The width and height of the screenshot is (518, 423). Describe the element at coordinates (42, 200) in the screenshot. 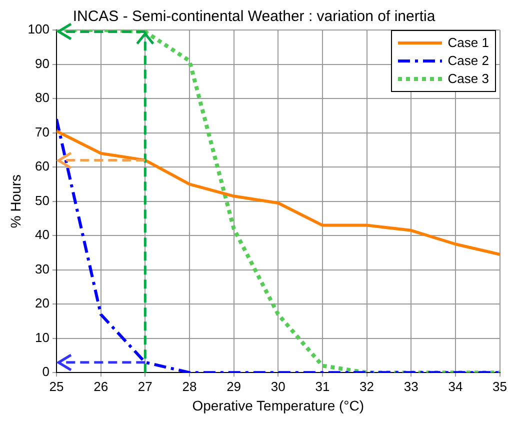

I see `y-tick-label: 50` at that location.